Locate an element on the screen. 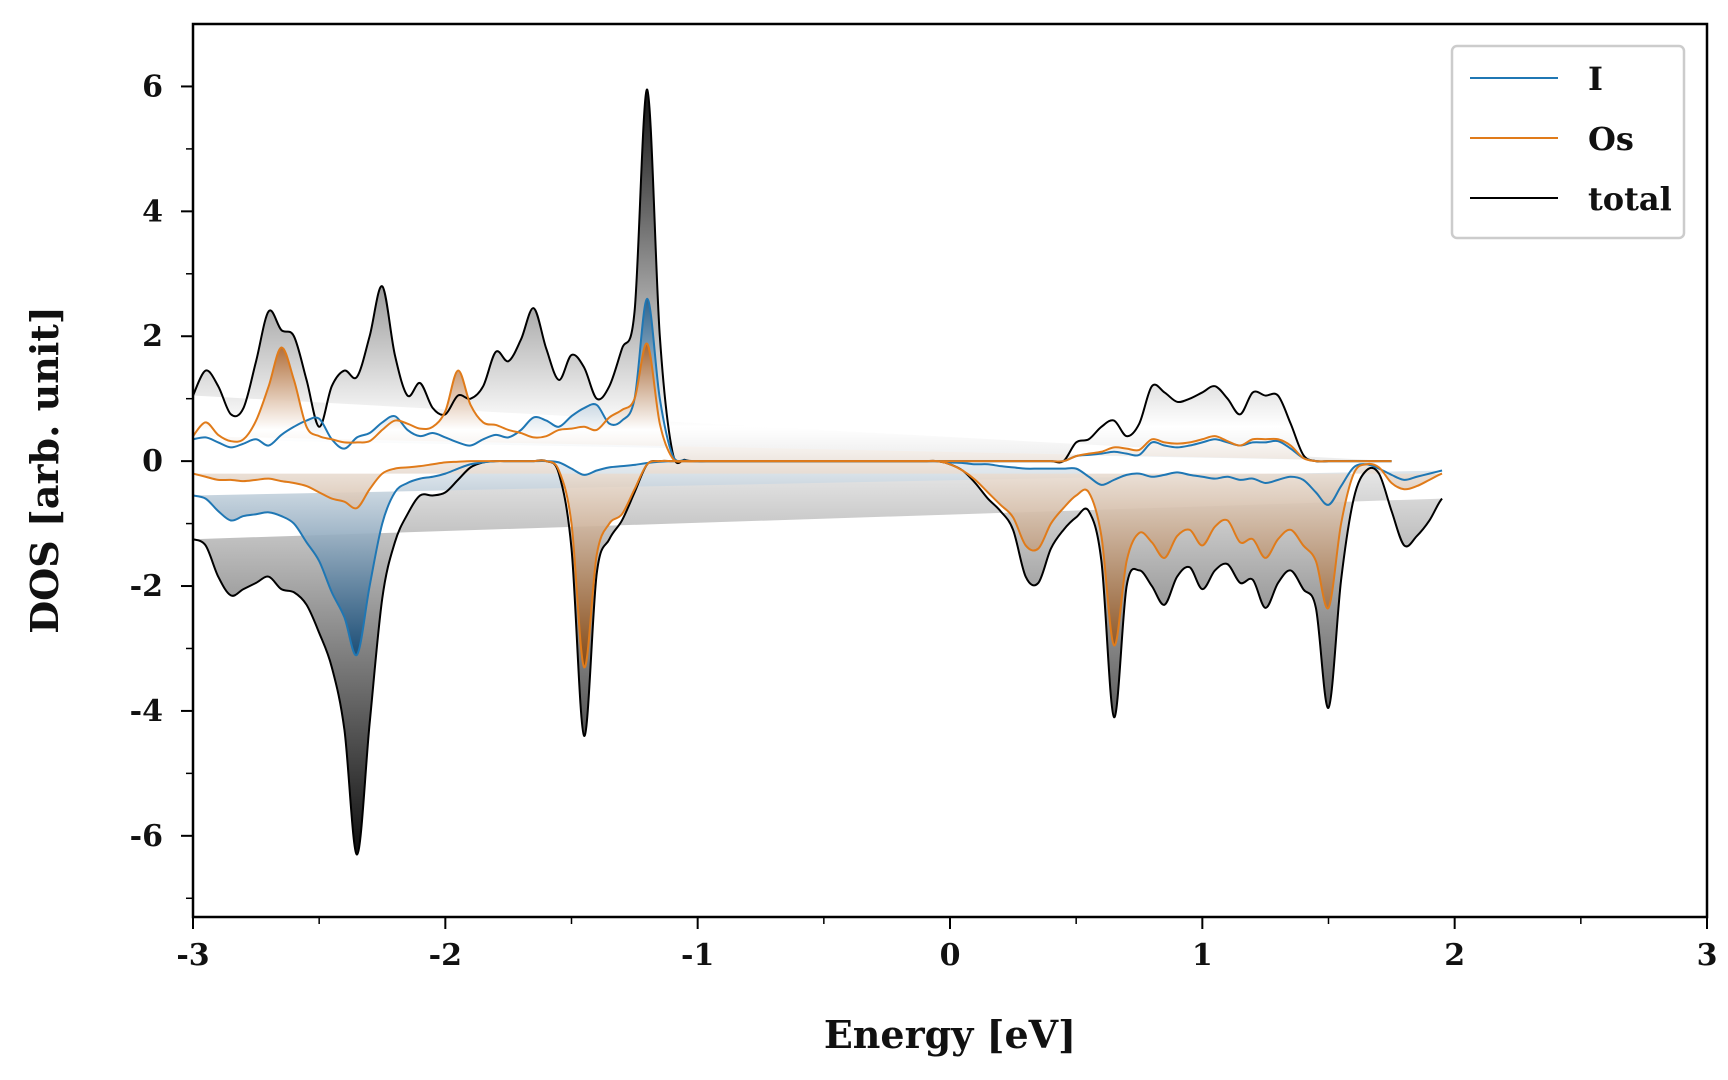  y-tick-label: 0 is located at coordinates (152, 461).